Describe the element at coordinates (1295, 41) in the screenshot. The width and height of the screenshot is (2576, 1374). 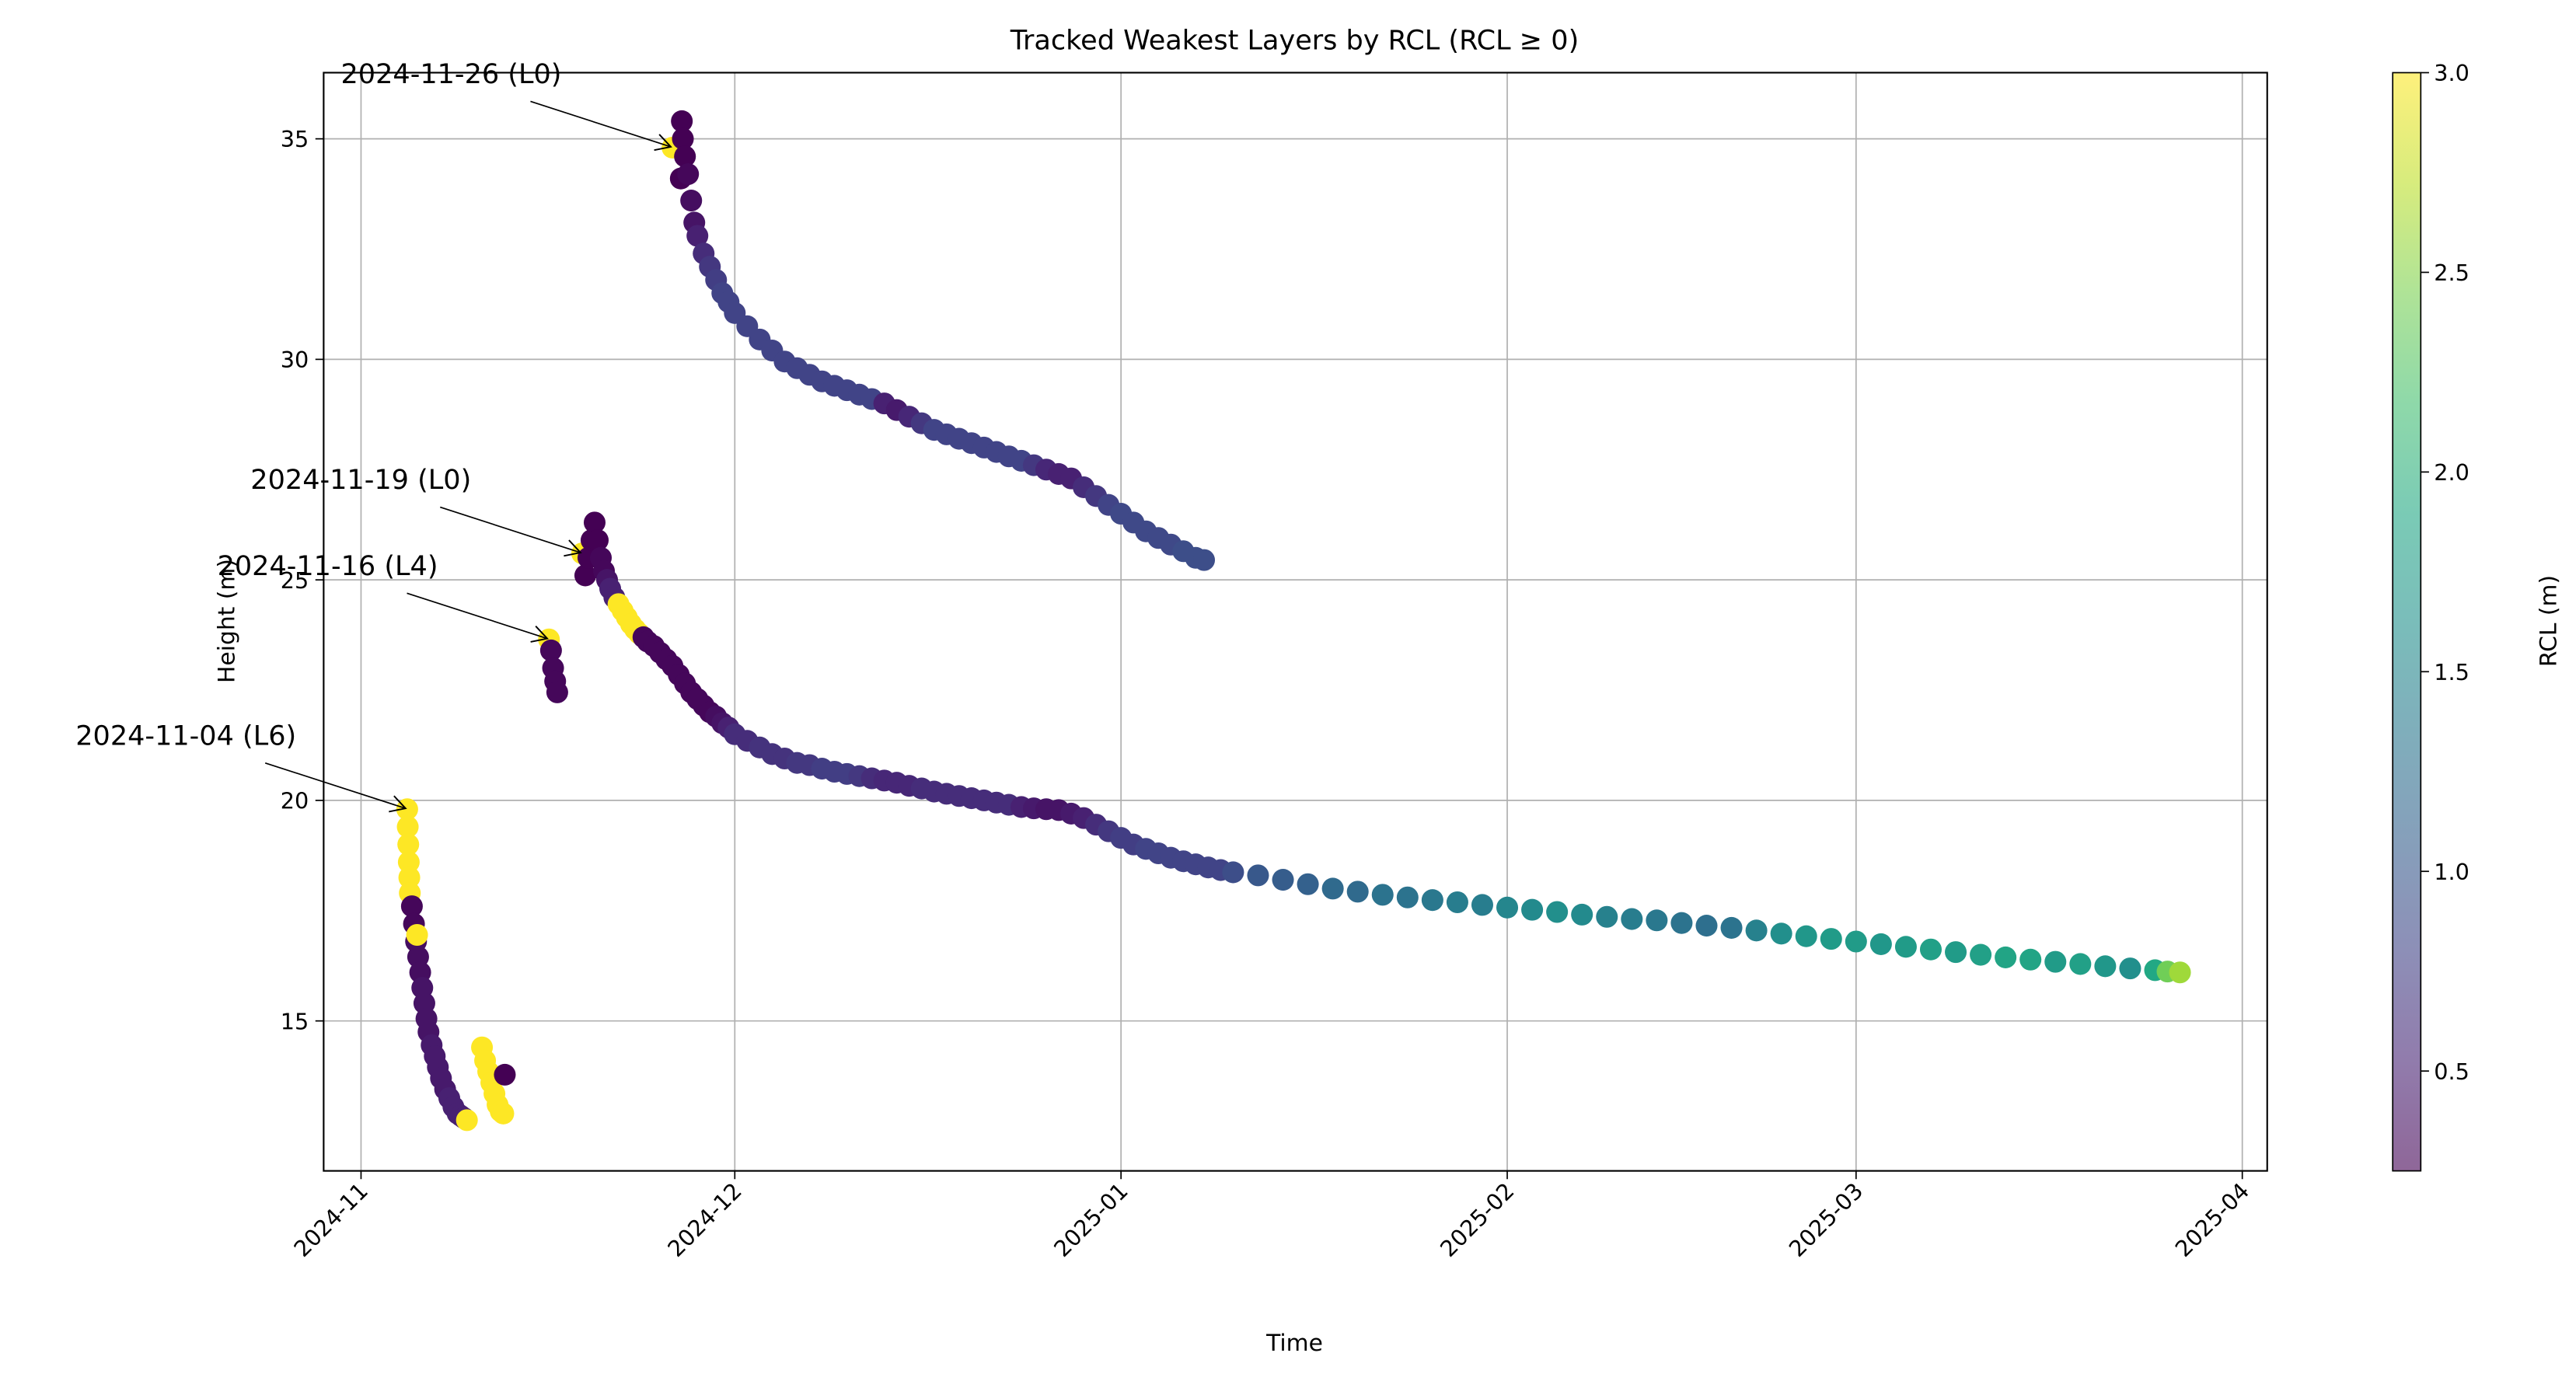
I see `chart-title: Tracked Weakest Layers by RCL (RCL ≥ 0)` at that location.